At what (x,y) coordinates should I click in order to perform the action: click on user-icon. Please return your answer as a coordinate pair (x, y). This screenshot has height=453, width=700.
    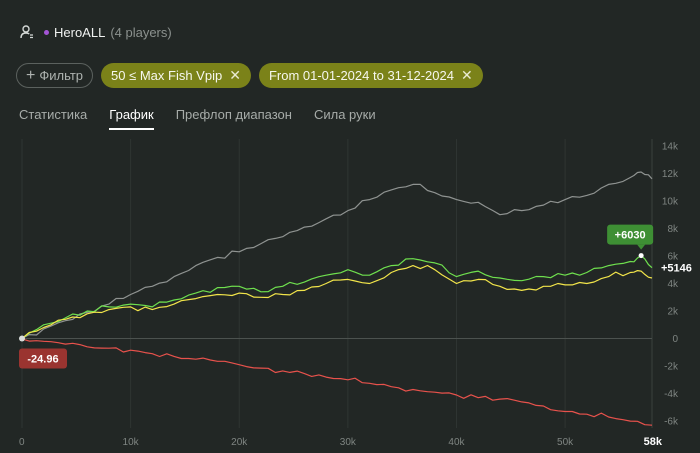
    Looking at the image, I should click on (27, 32).